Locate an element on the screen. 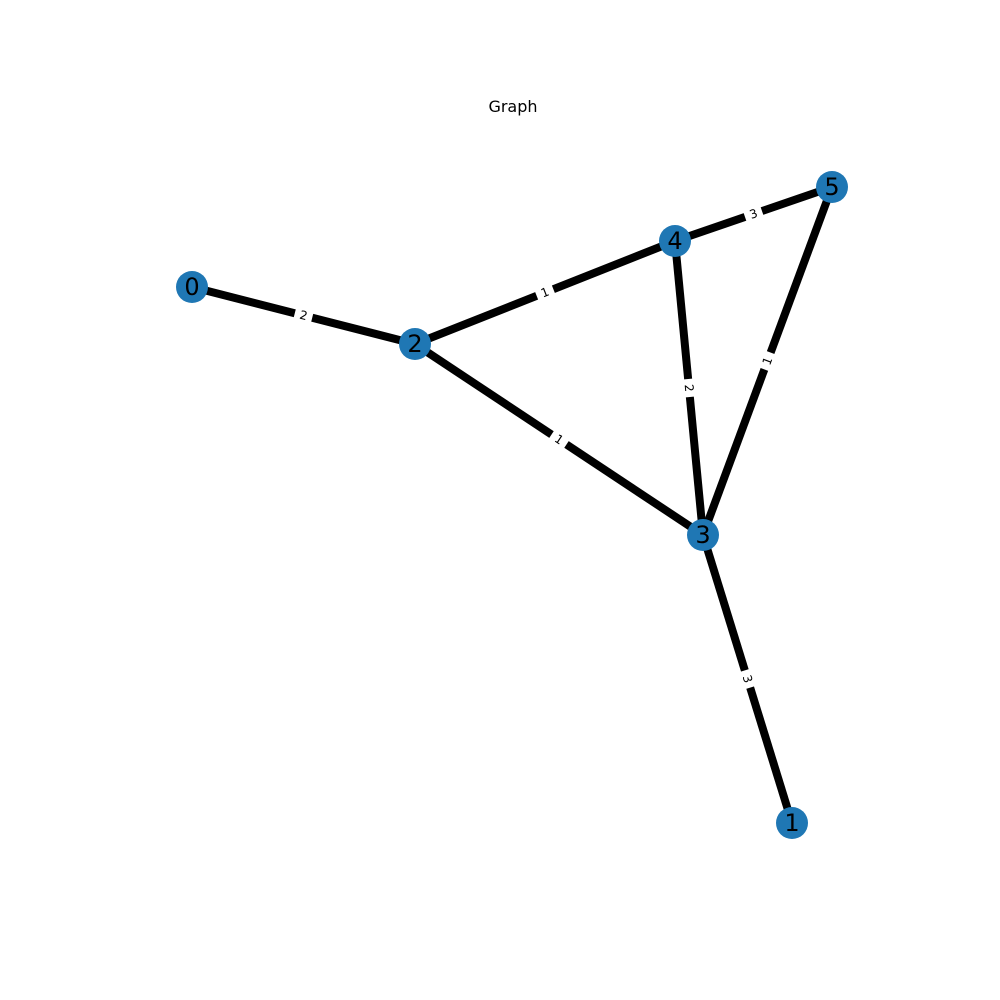  edge-label-group-2-4: 1 is located at coordinates (545, 292).